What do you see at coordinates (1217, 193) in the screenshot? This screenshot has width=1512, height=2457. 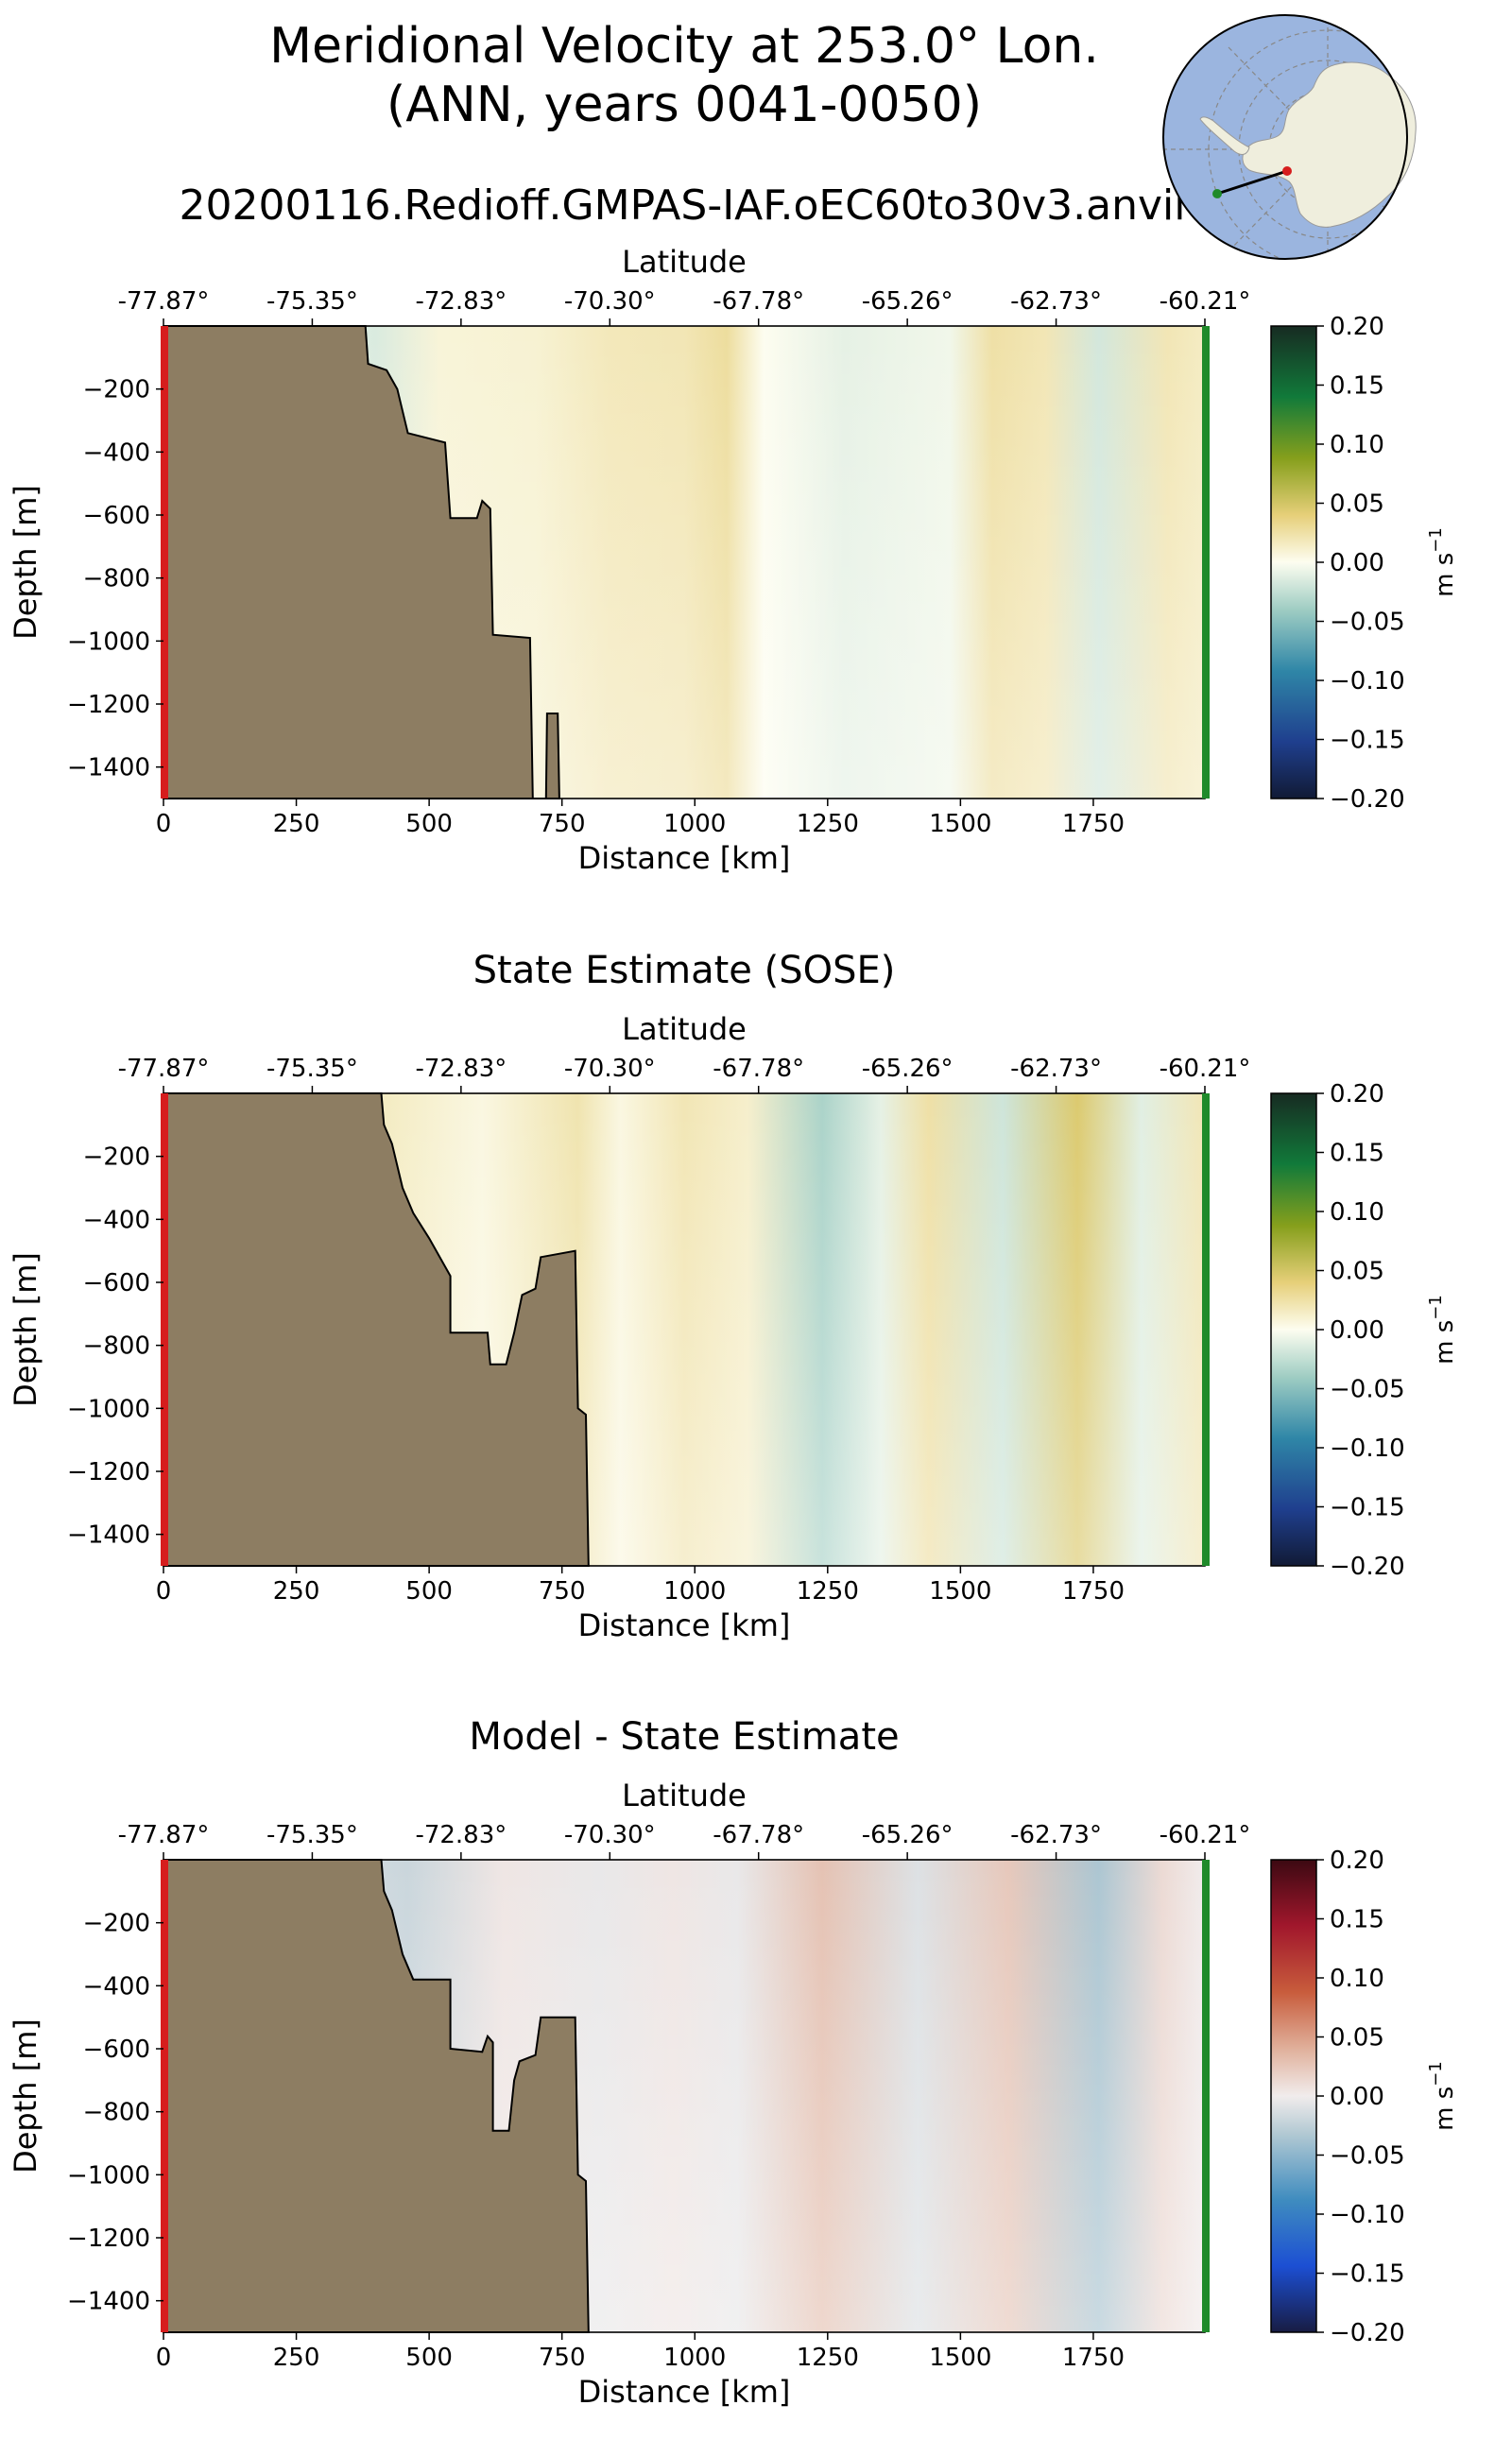 I see `section-end-marker` at bounding box center [1217, 193].